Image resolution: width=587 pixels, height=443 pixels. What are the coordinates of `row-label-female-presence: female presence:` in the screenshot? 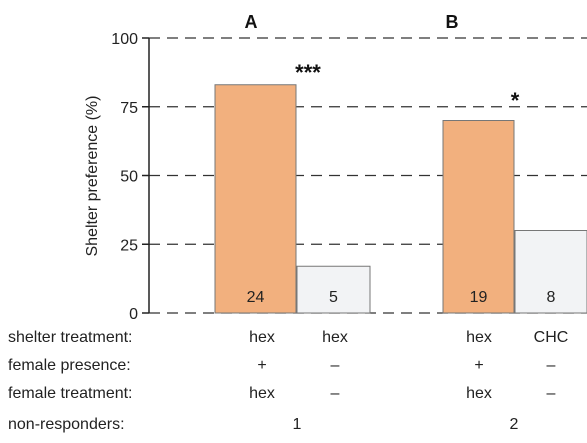 It's located at (69, 365).